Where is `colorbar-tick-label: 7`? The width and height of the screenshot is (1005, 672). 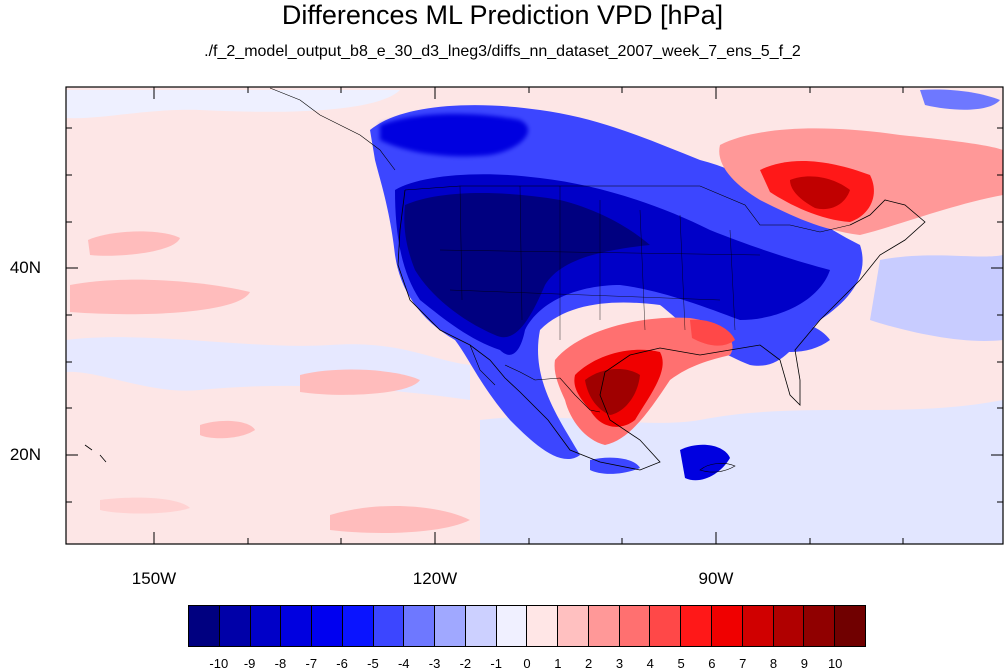 colorbar-tick-label: 7 is located at coordinates (743, 663).